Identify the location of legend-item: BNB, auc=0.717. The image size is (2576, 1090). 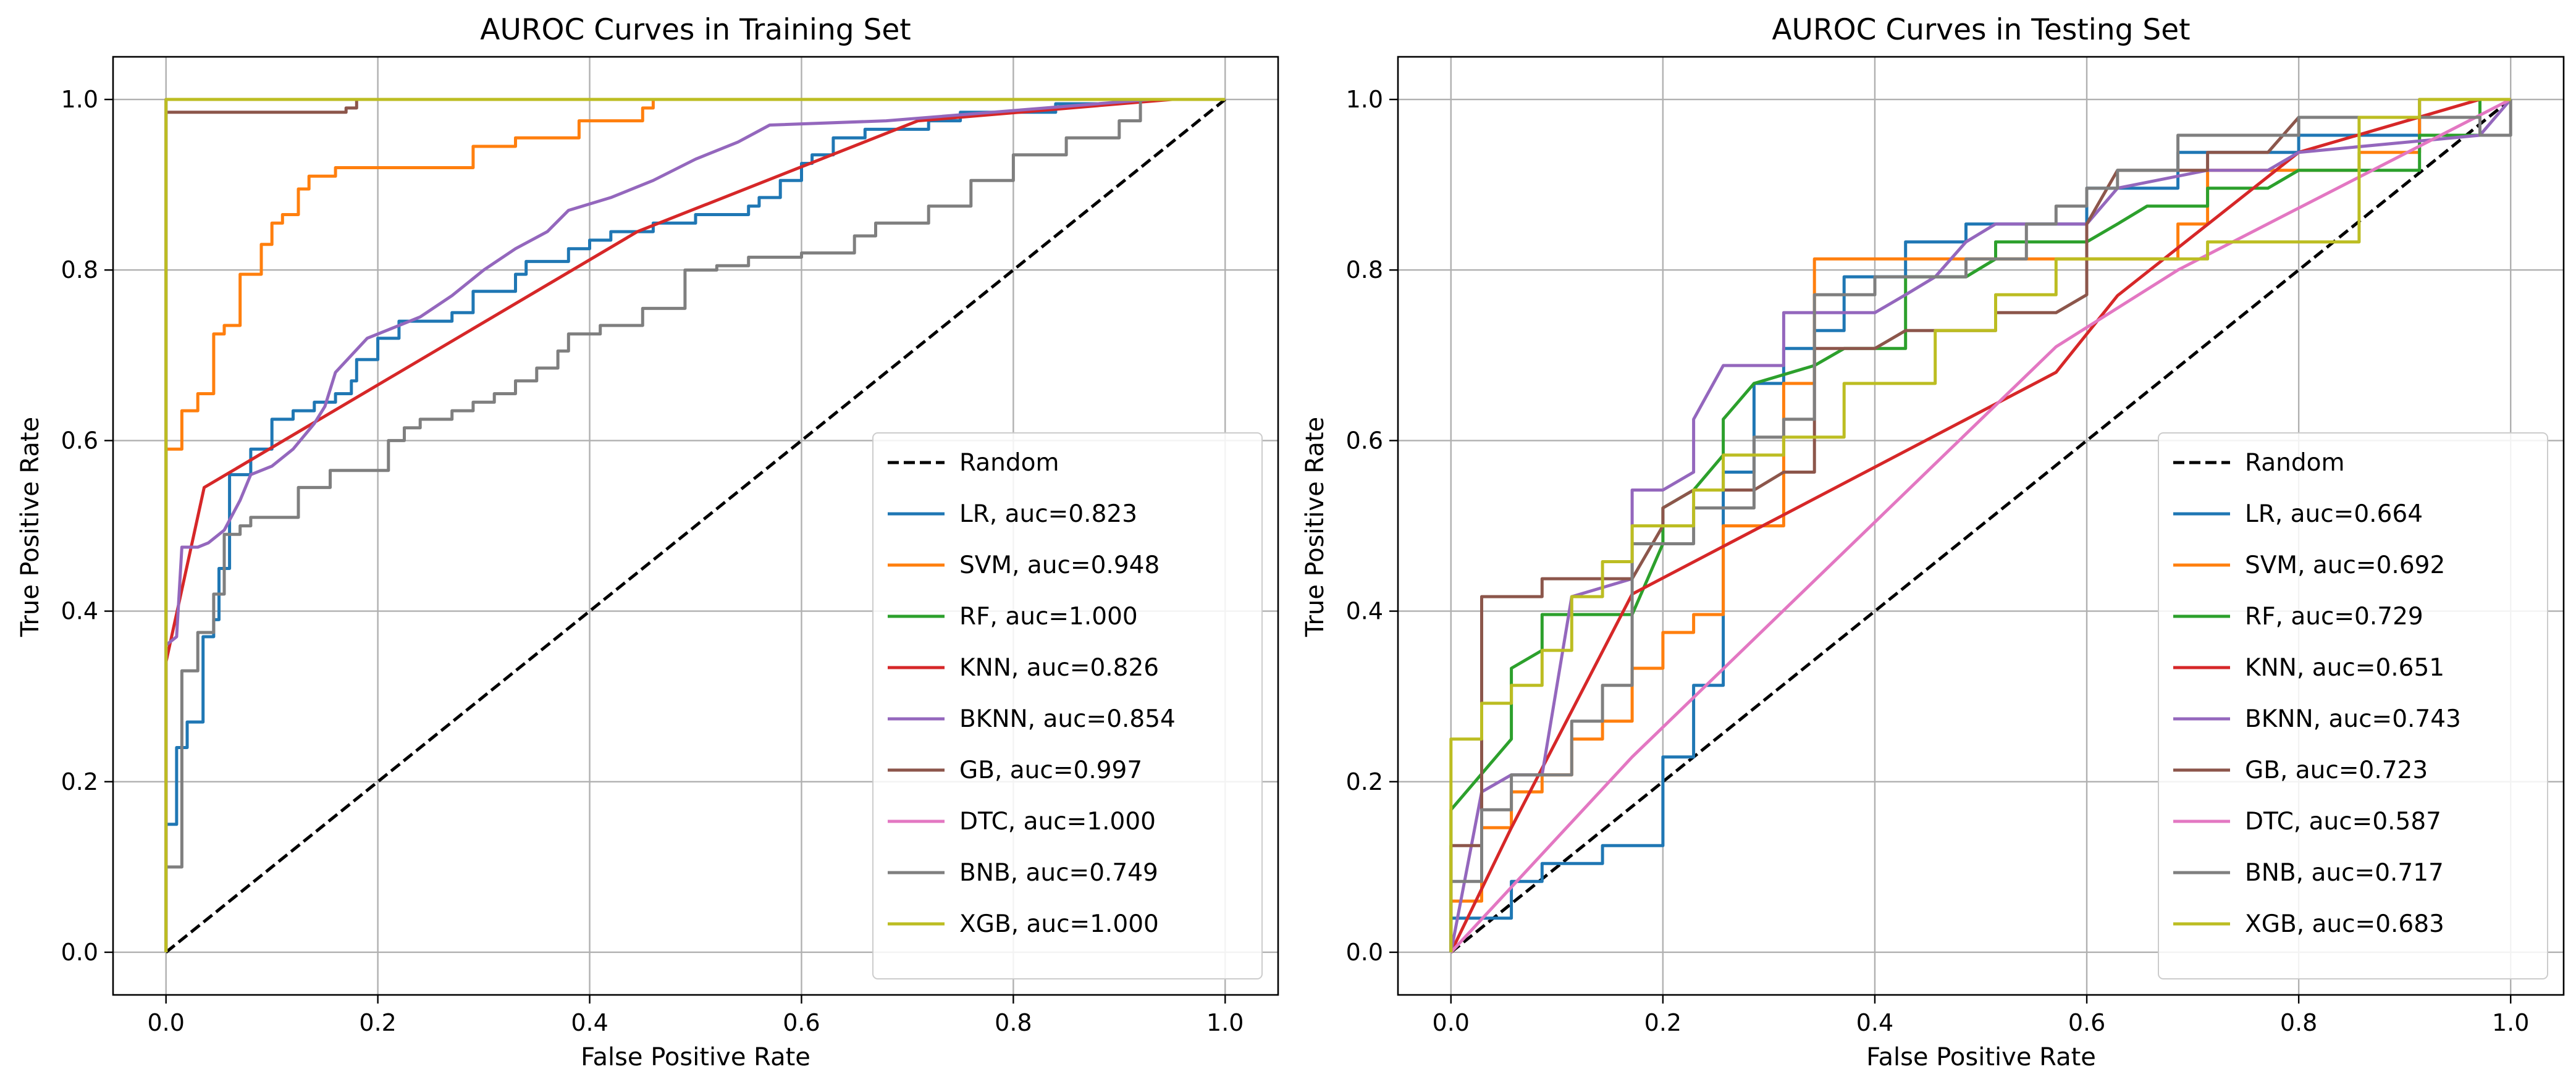
(2308, 873).